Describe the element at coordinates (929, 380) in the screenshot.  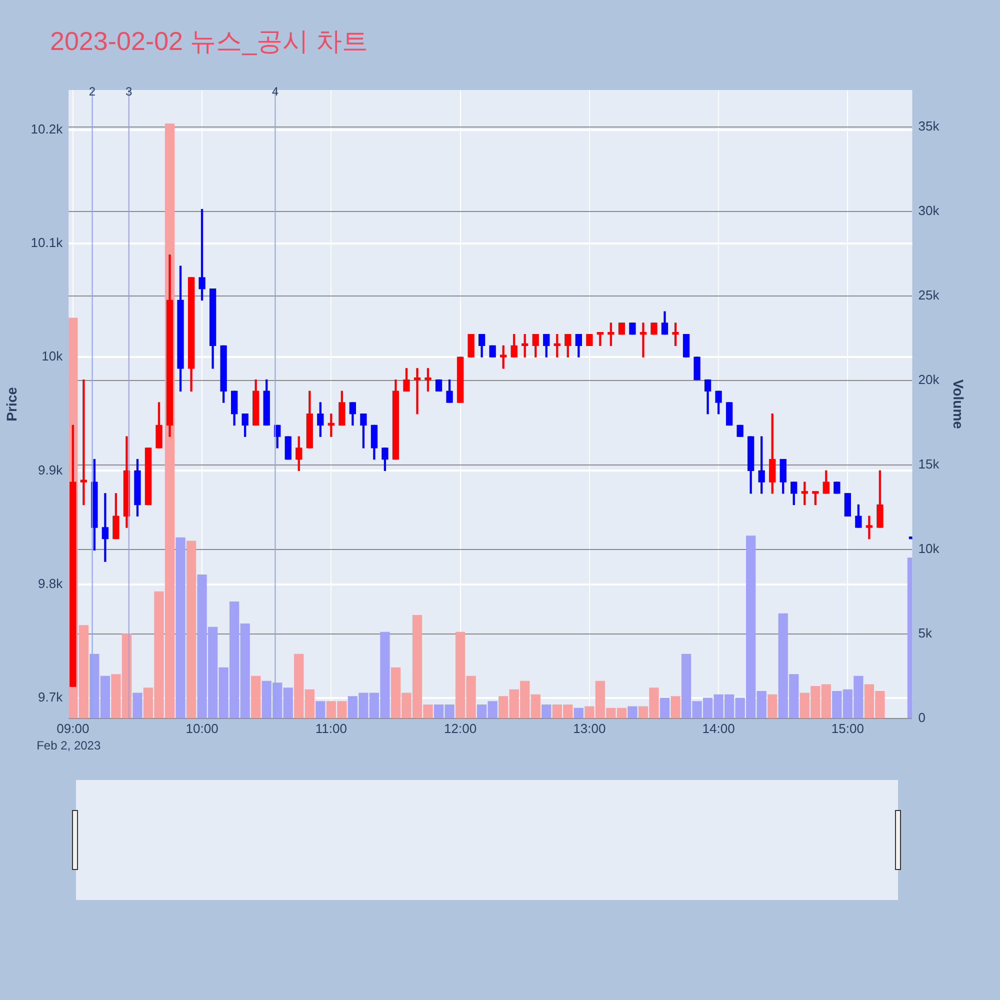
I see `y2-tick-label: 20k` at that location.